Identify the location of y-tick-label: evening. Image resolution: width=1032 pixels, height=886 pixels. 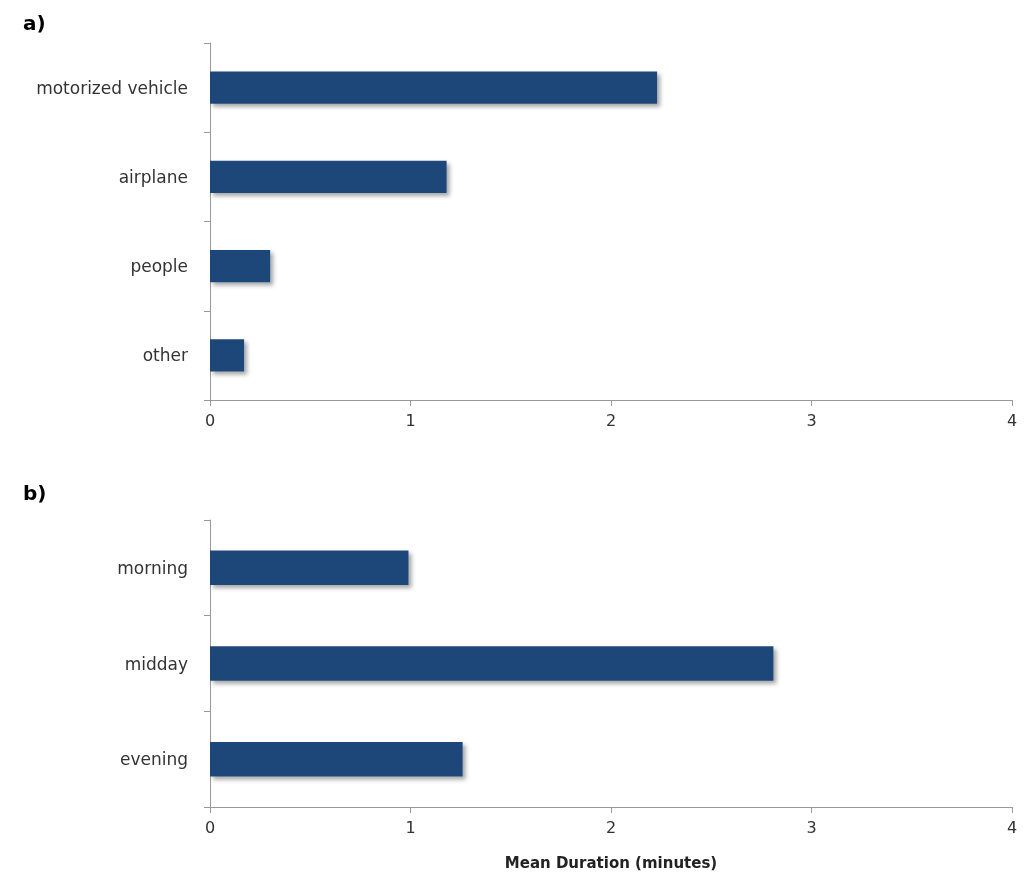
(153, 759).